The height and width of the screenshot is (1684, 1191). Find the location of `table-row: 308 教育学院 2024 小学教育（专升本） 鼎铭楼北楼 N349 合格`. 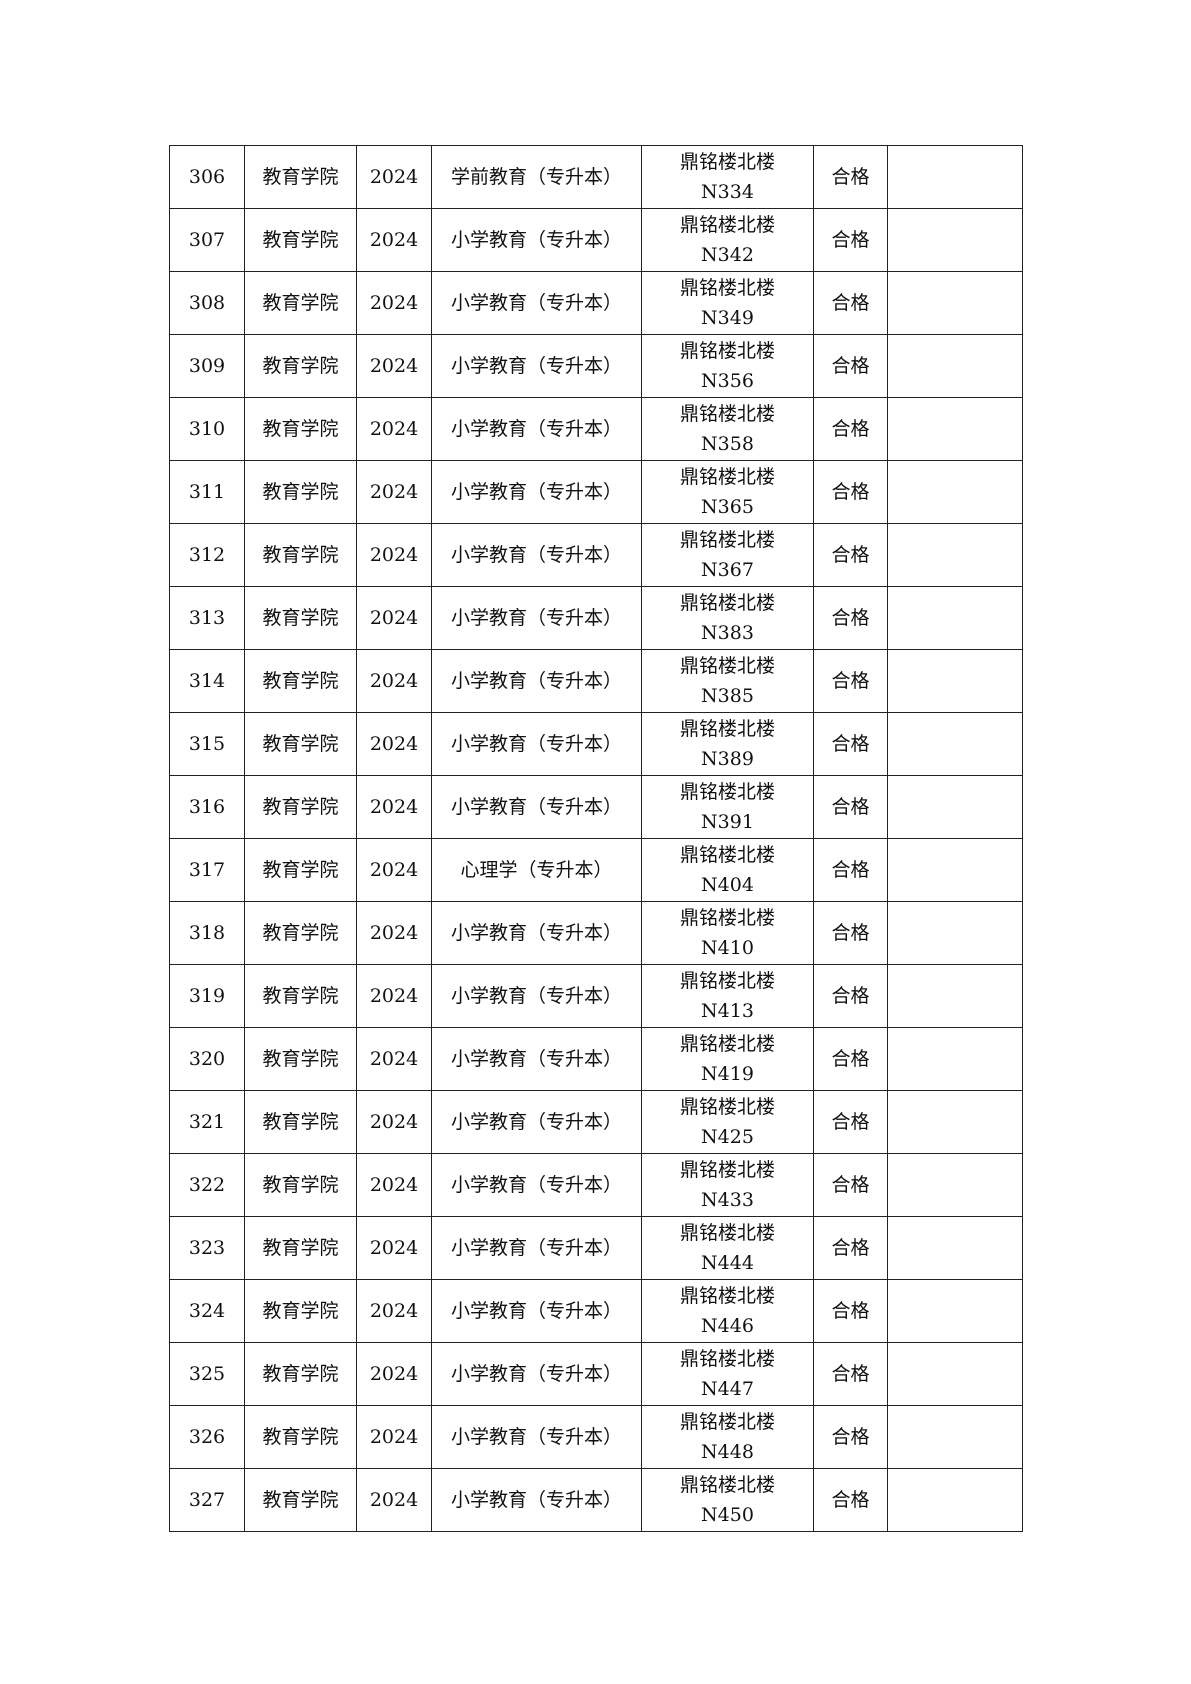

table-row: 308 教育学院 2024 小学教育（专升本） 鼎铭楼北楼 N349 合格 is located at coordinates (596, 303).